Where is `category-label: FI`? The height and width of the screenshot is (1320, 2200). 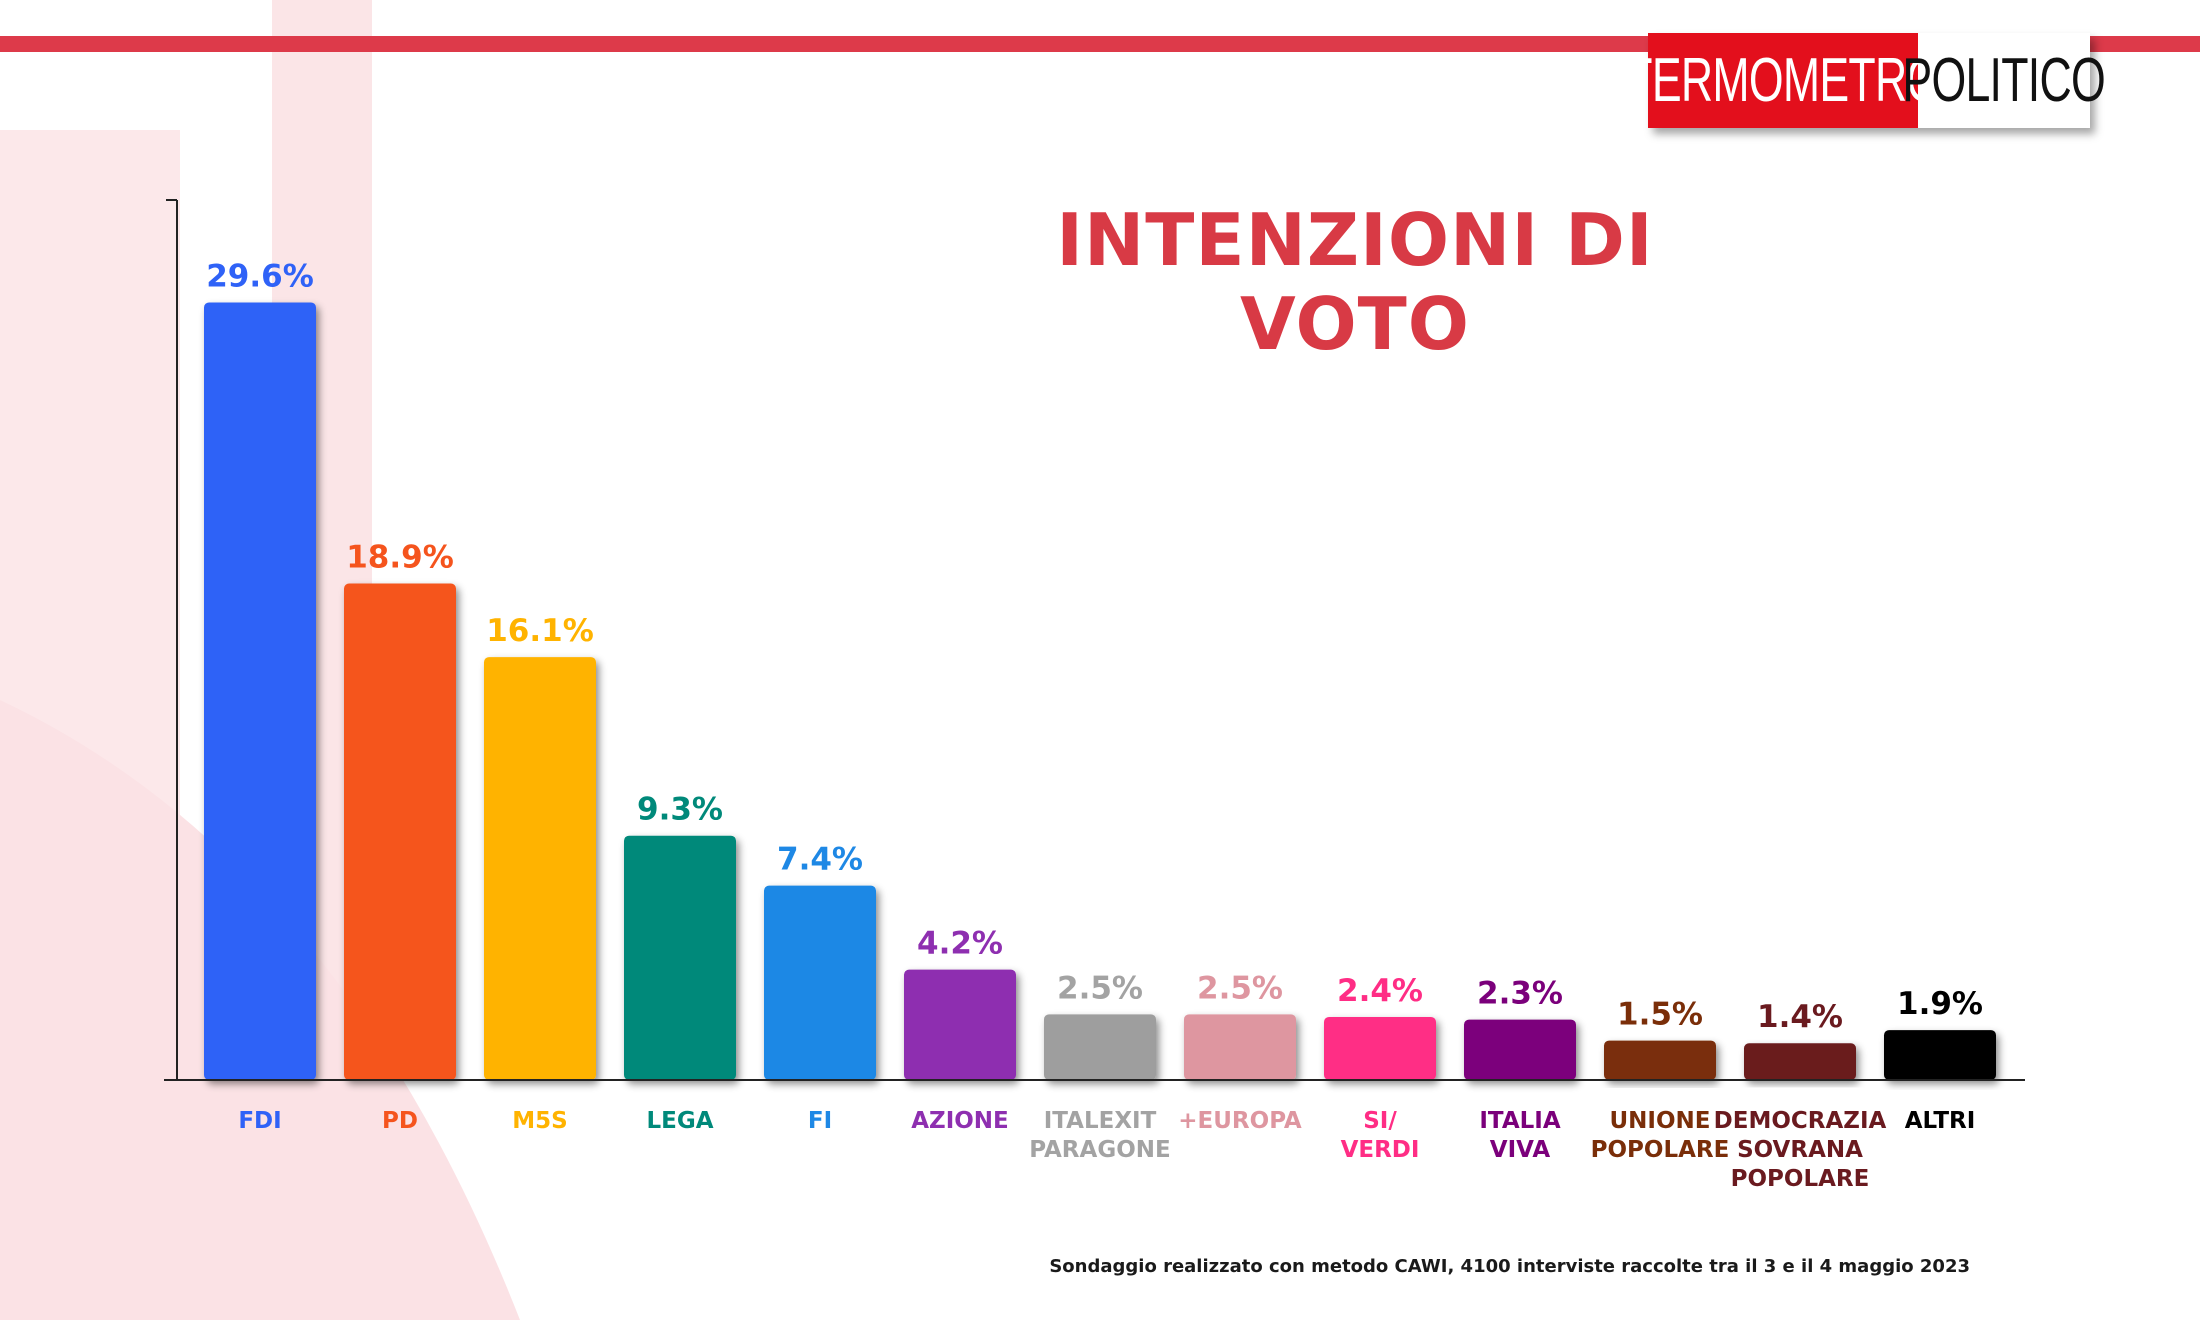 category-label: FI is located at coordinates (820, 1121).